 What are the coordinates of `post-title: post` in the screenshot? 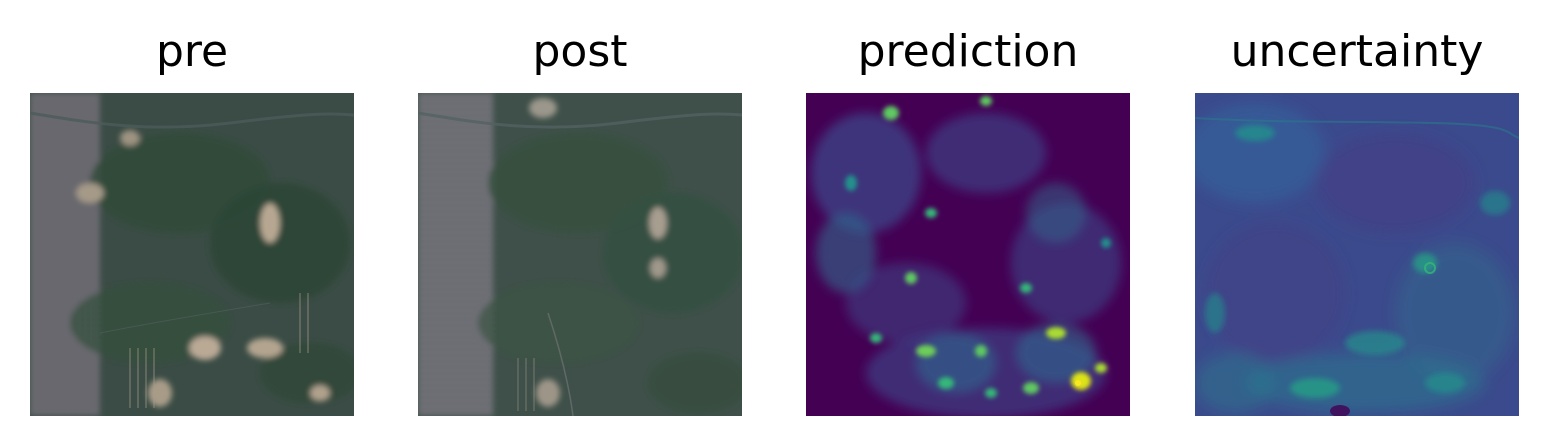 It's located at (580, 51).